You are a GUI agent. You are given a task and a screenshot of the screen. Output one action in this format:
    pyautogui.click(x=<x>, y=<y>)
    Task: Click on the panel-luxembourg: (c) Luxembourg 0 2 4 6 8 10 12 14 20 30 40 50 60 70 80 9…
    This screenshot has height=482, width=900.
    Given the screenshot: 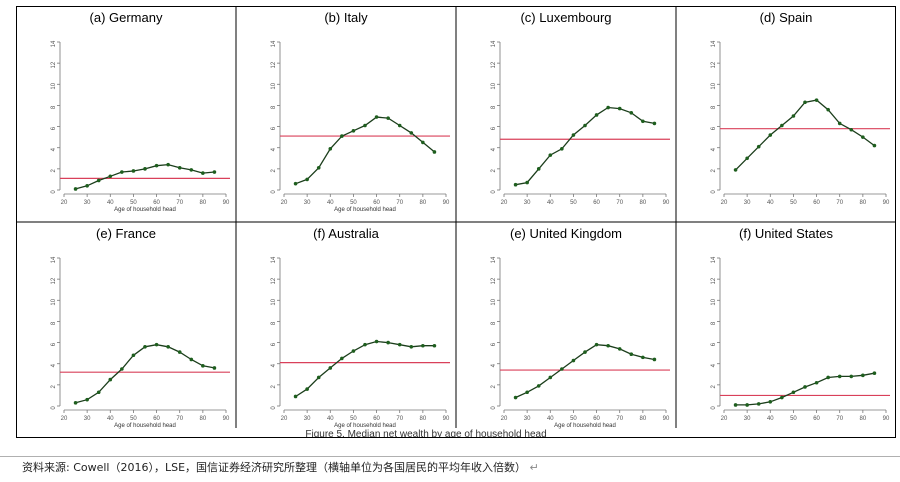 What is the action you would take?
    pyautogui.click(x=580, y=108)
    